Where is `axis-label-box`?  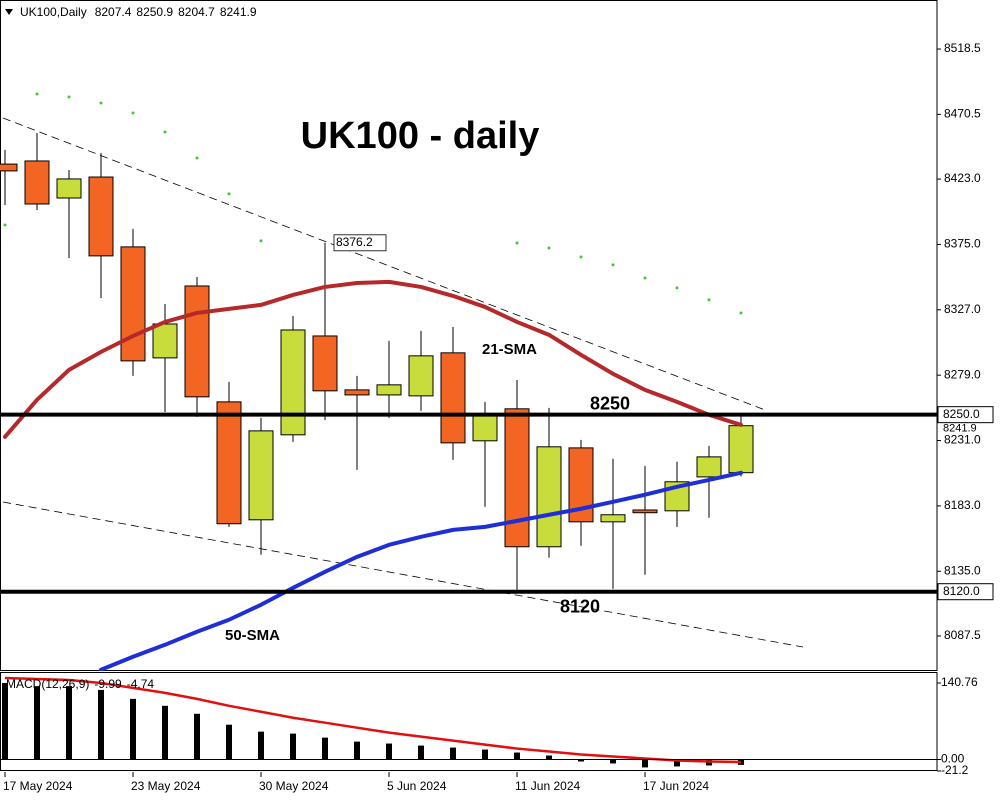
axis-label-box is located at coordinates (965, 592).